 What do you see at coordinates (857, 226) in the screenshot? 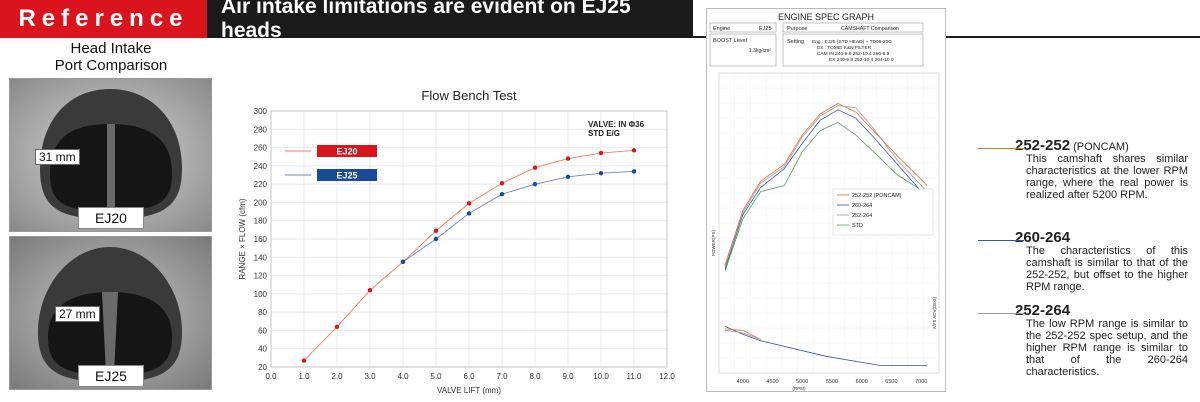
I see `spec-legend-label: STD` at bounding box center [857, 226].